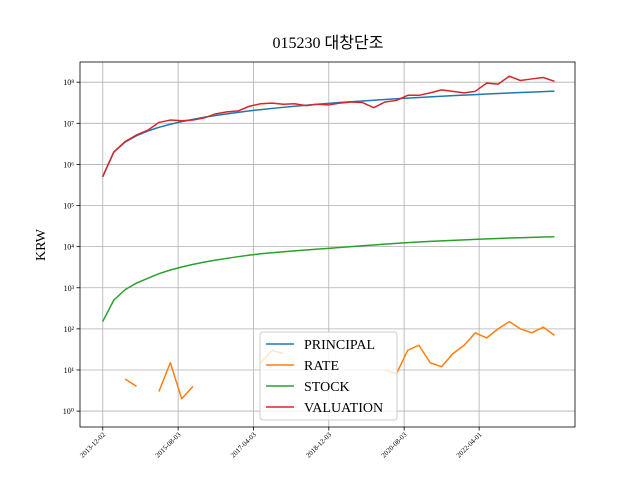 The height and width of the screenshot is (485, 640). What do you see at coordinates (68, 411) in the screenshot?
I see `y-tick-label: 10⁰` at bounding box center [68, 411].